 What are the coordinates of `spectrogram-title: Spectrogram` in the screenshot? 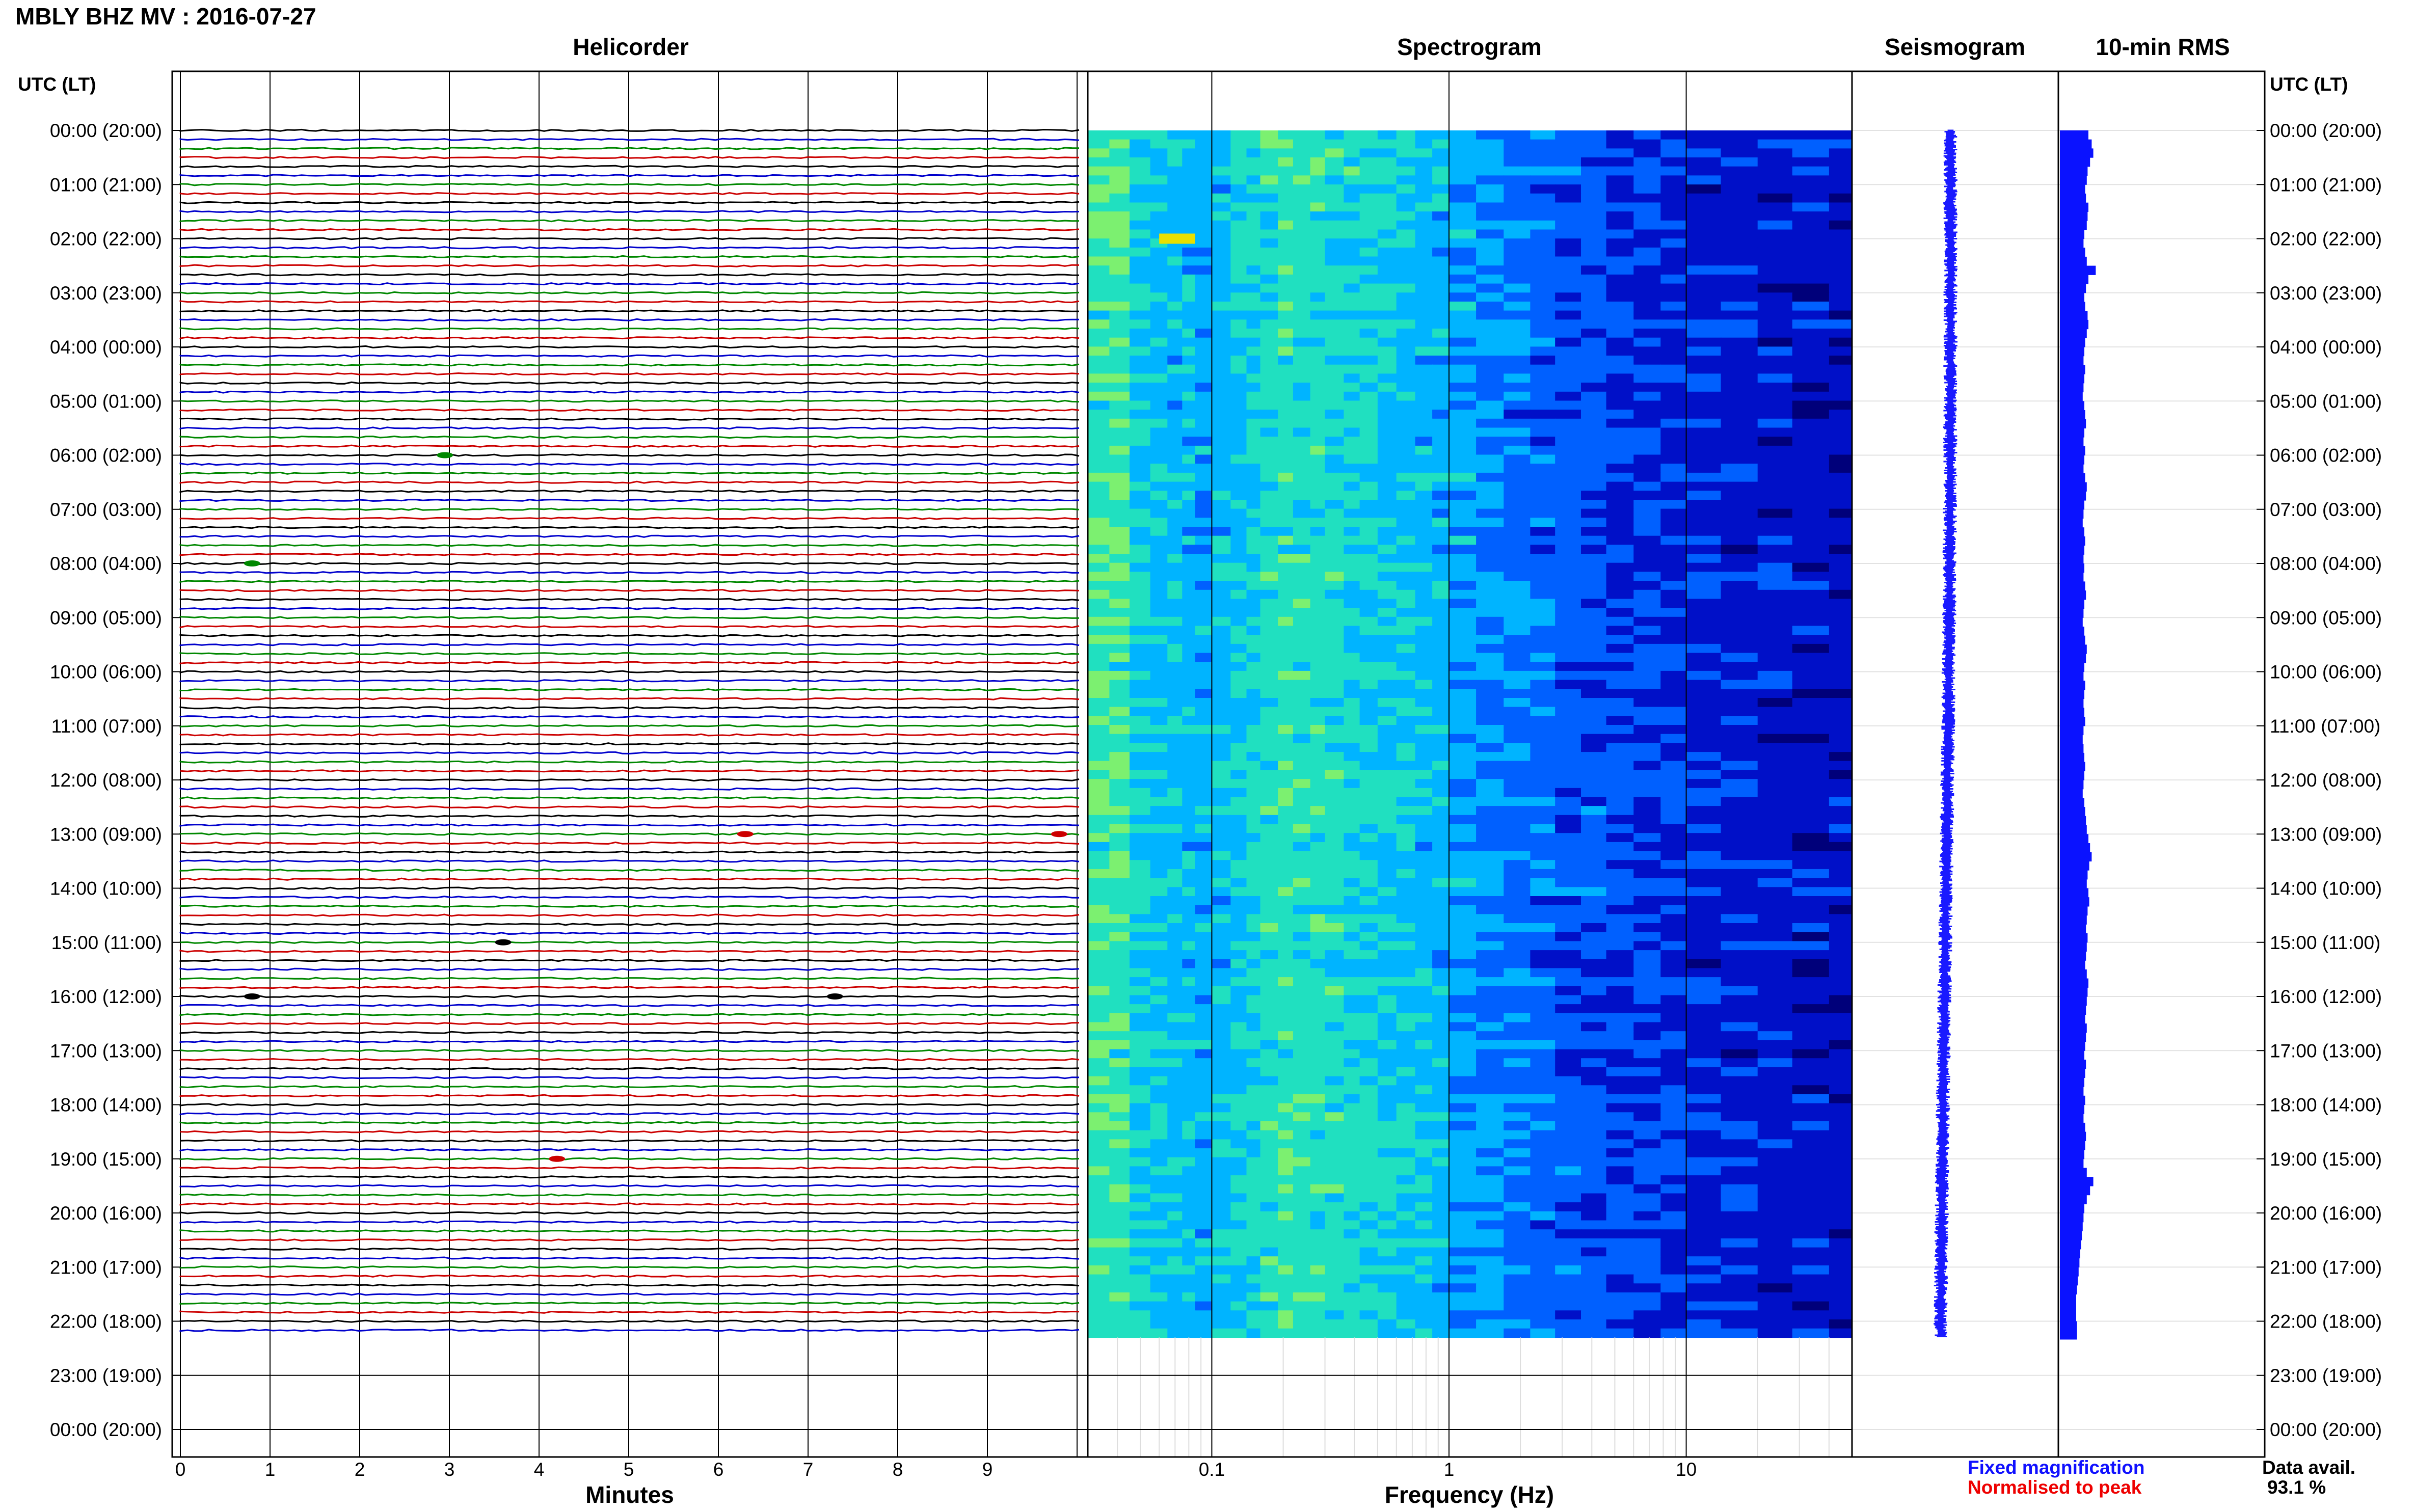 It's located at (1469, 47).